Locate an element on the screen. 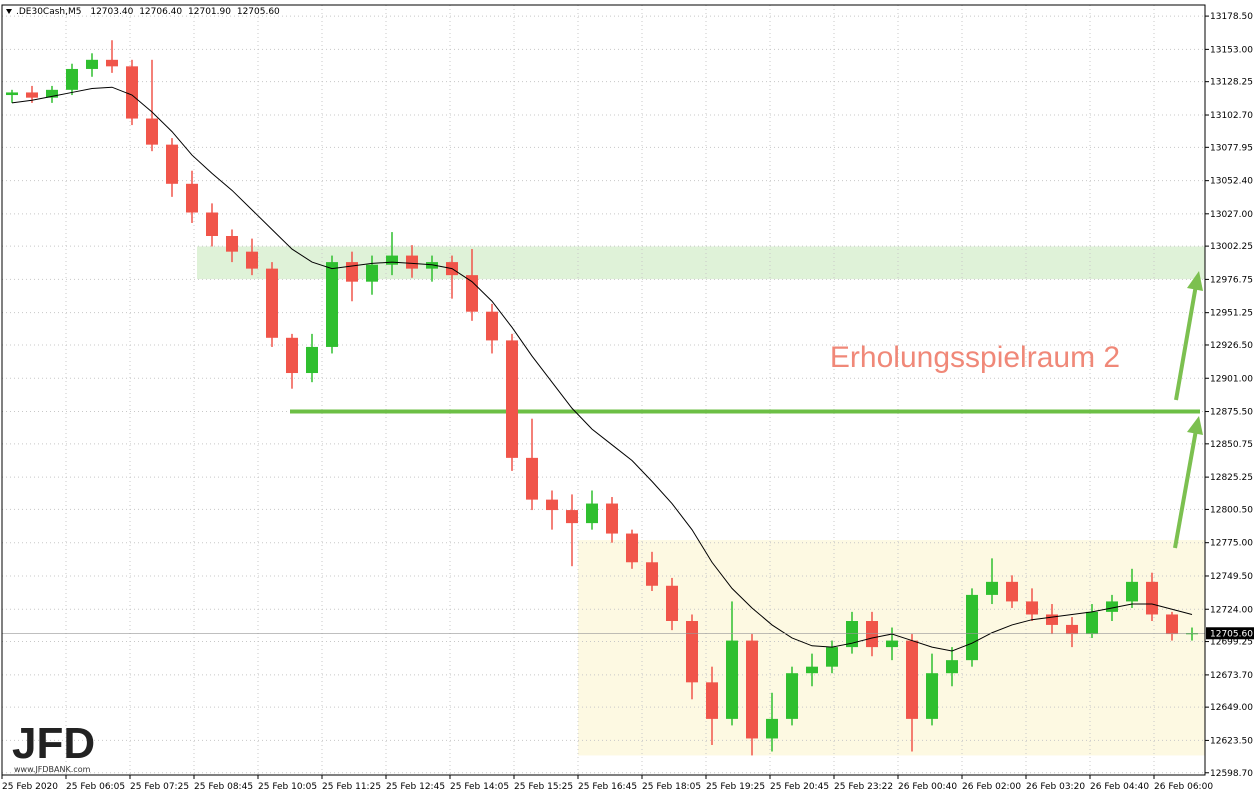 The width and height of the screenshot is (1256, 802). y-tick-label: 13128.25 is located at coordinates (1231, 83).